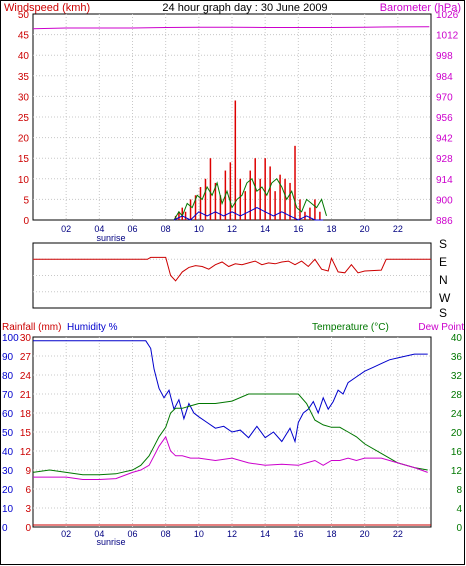 This screenshot has width=466, height=566. I want to click on humidity-tick-label: 10, so click(8, 509).